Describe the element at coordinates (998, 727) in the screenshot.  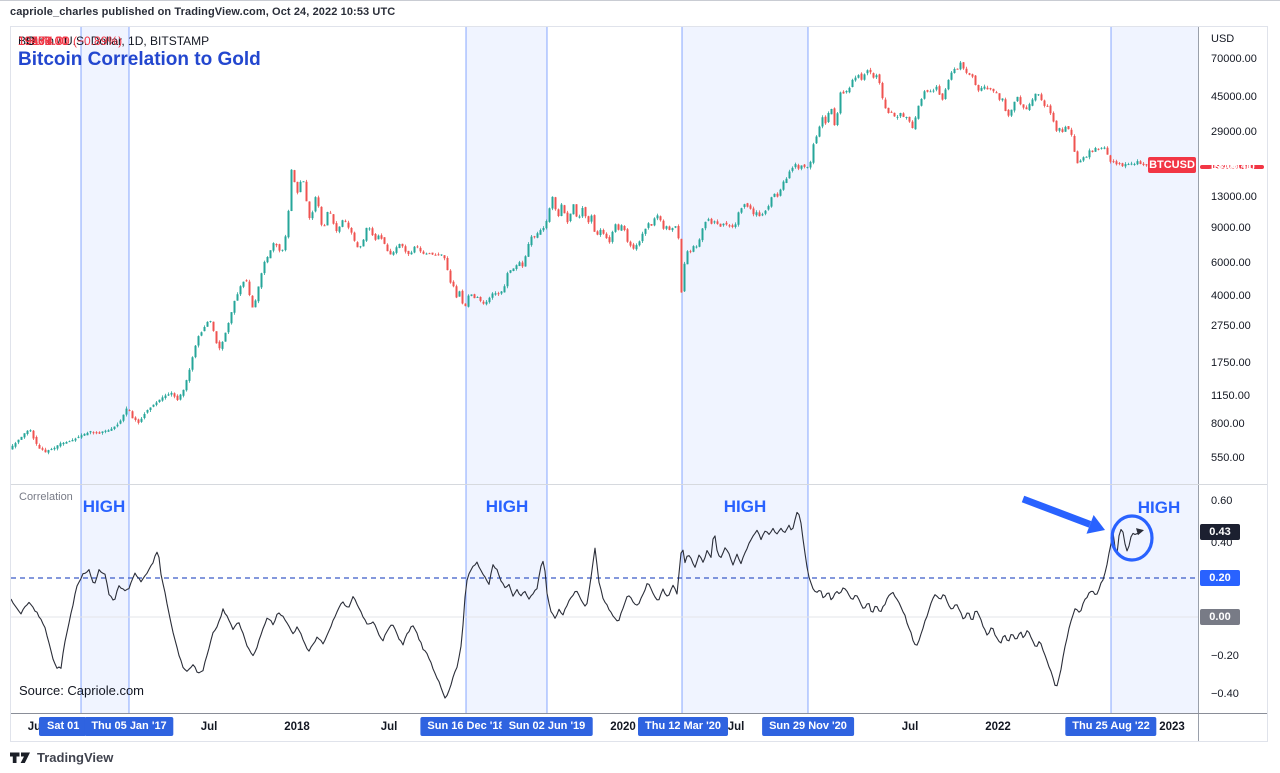
I see `time-axis-label: 2022` at that location.